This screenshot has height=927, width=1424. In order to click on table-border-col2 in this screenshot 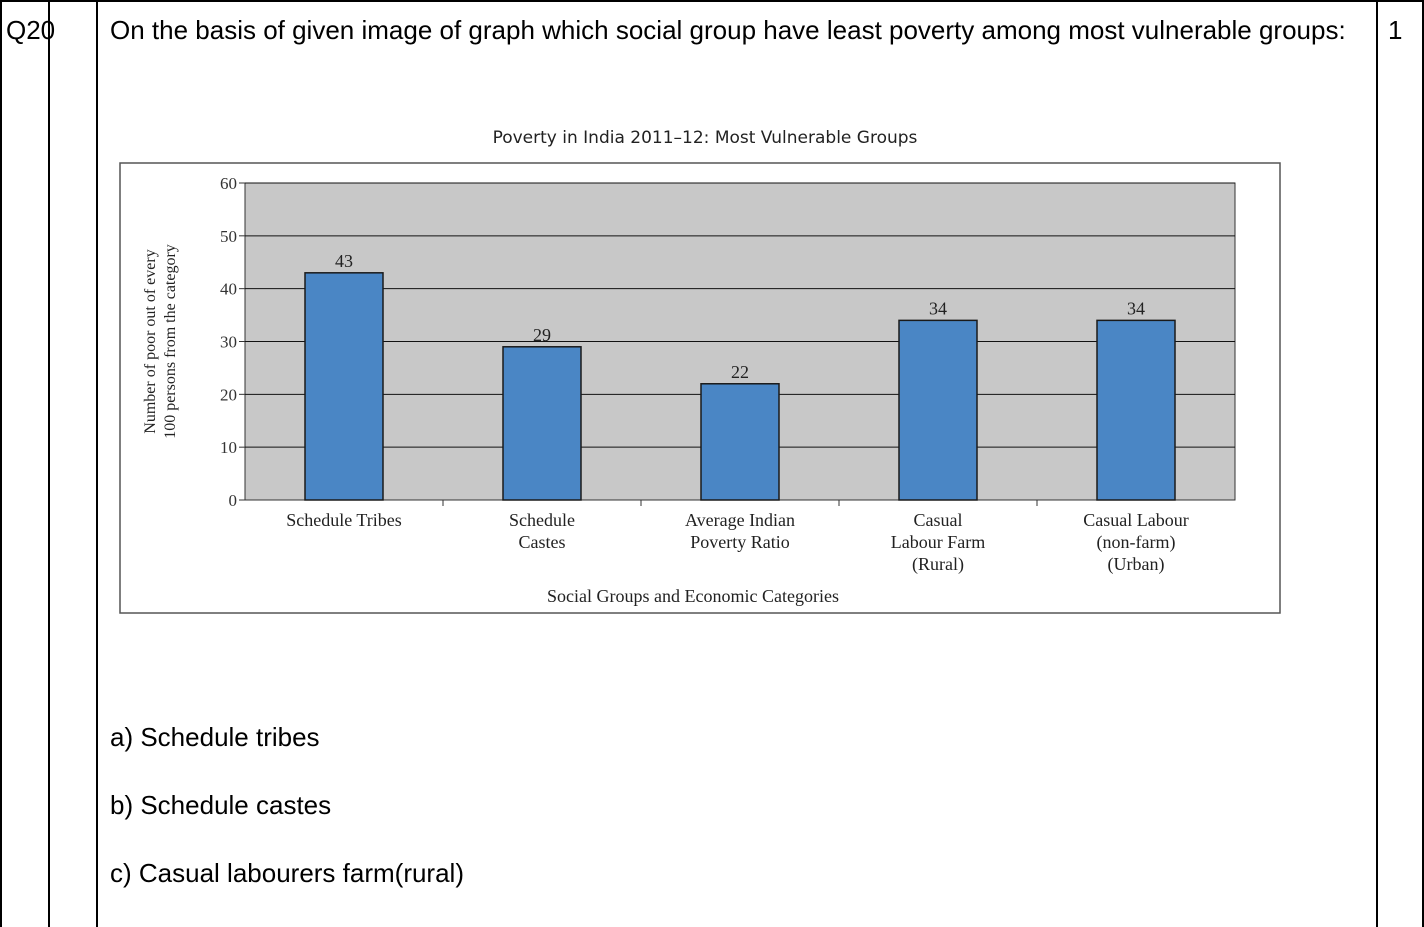, I will do `click(97, 463)`.